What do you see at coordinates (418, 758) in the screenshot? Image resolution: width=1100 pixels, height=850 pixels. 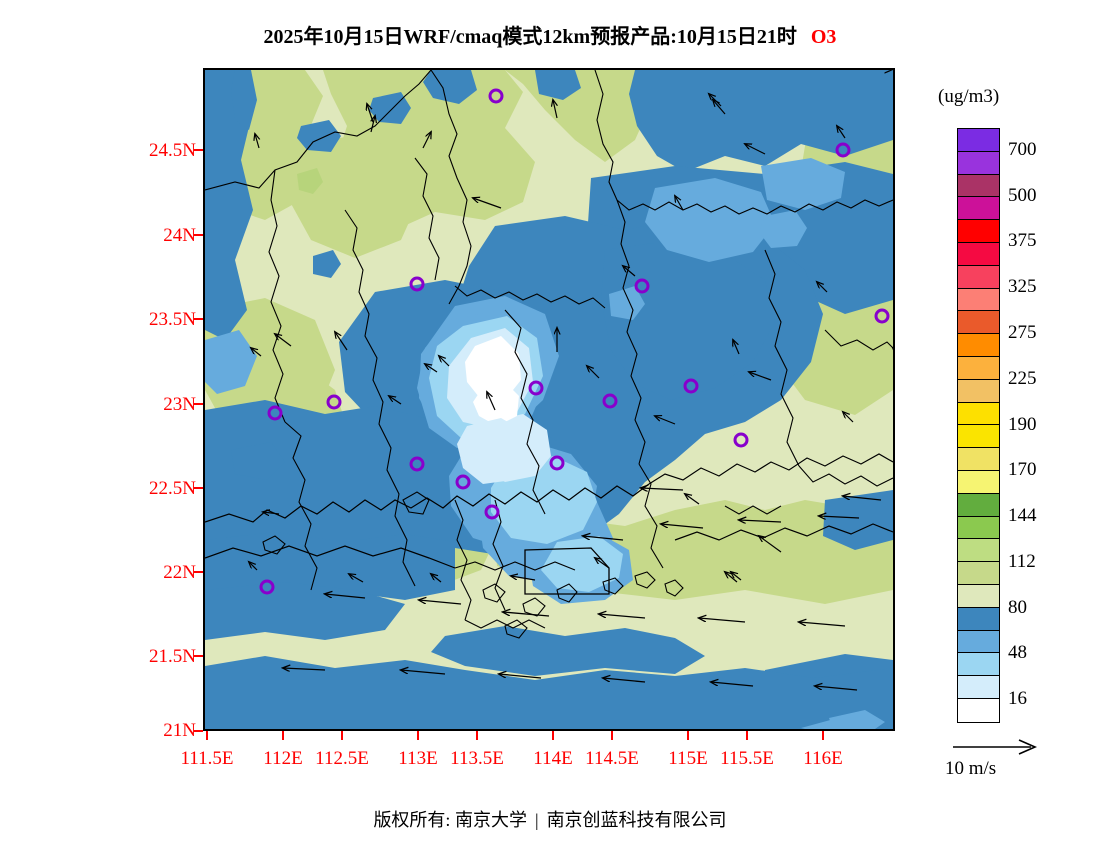 I see `x-tick-label: 113E` at bounding box center [418, 758].